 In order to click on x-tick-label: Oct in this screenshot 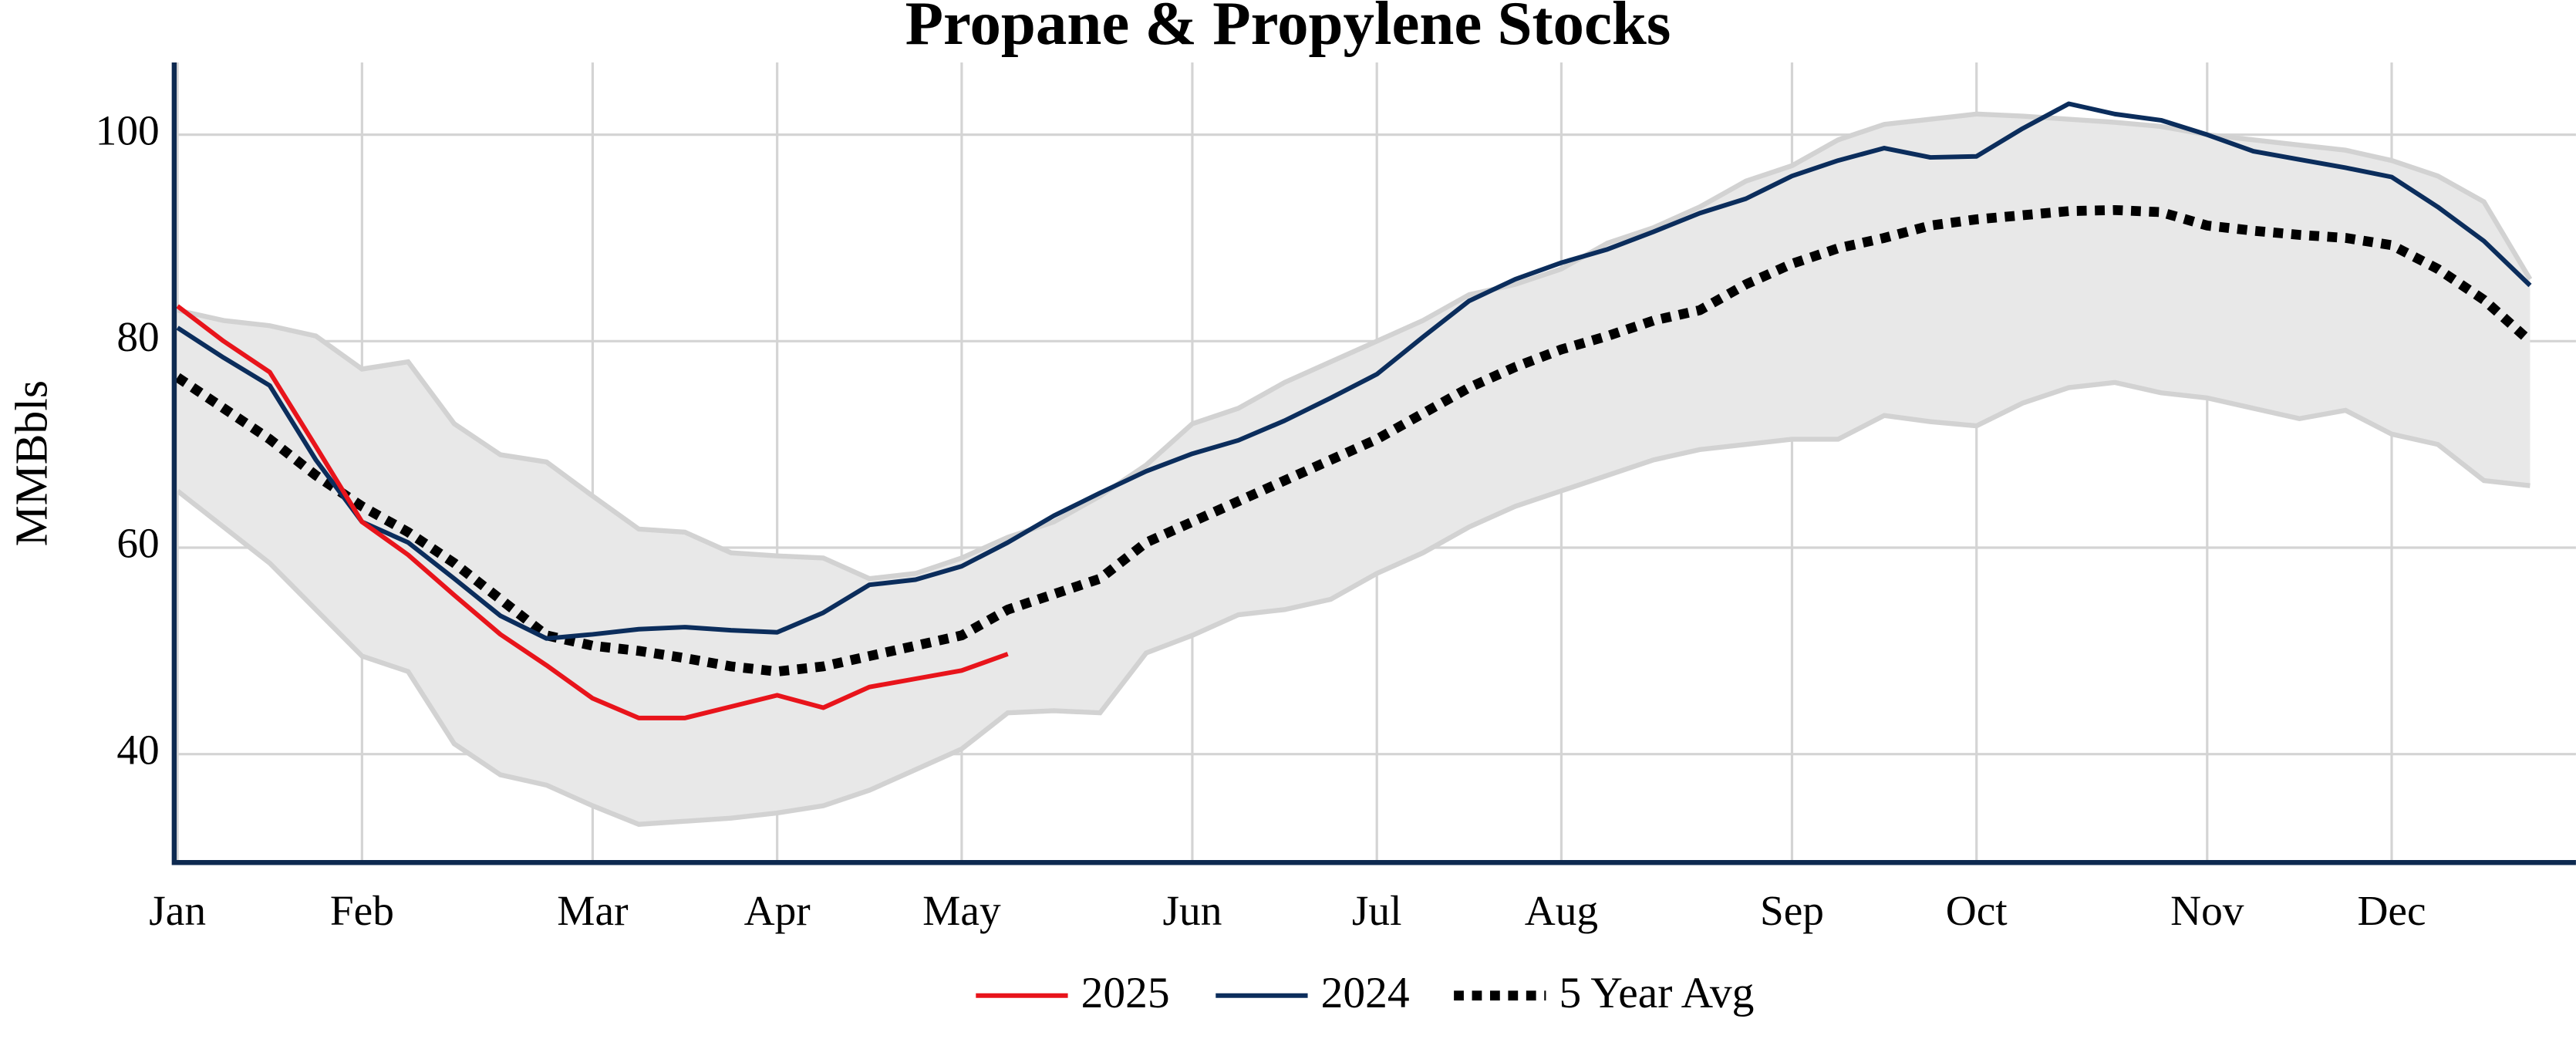, I will do `click(1977, 910)`.